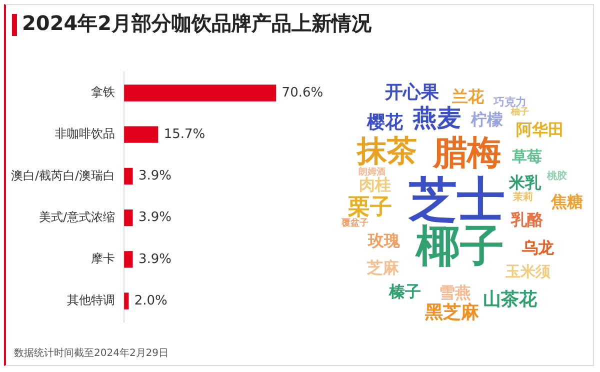 Image resolution: width=600 pixels, height=372 pixels. Describe the element at coordinates (467, 153) in the screenshot. I see `text: 腊梅` at that location.